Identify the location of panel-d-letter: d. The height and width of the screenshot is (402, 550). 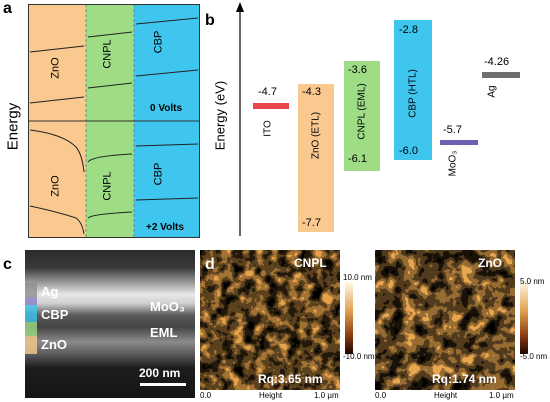
(210, 264).